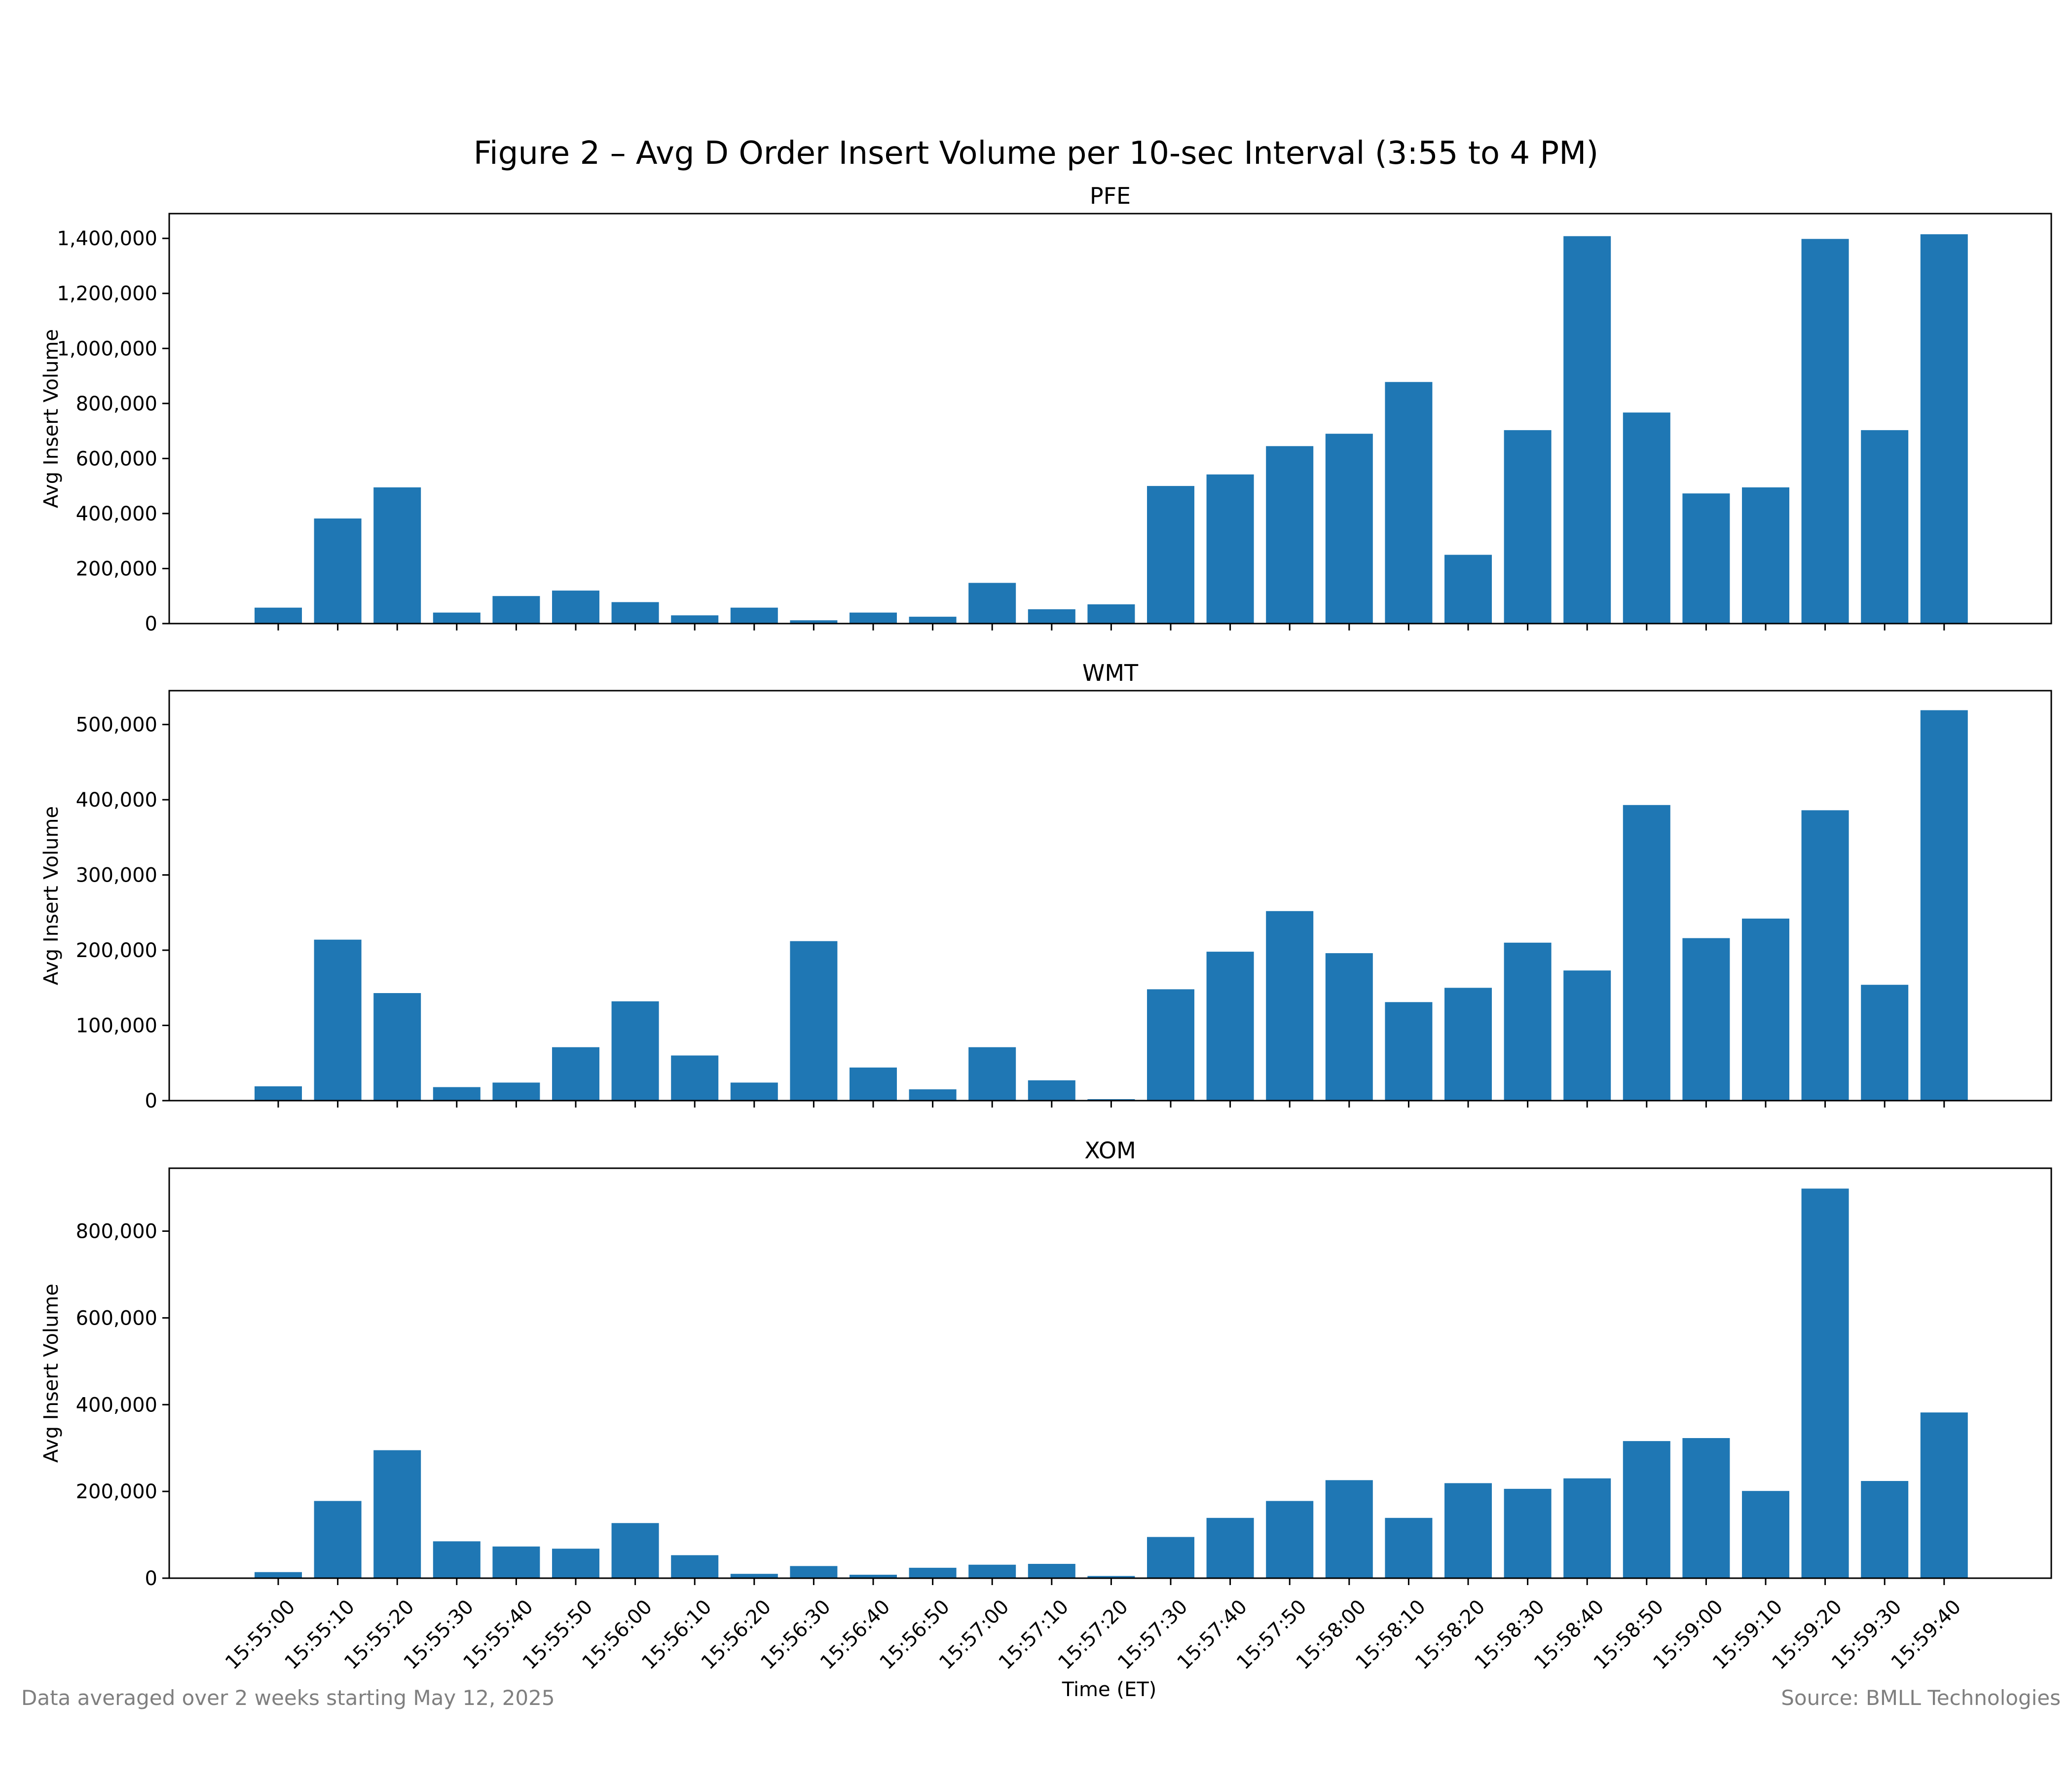 This screenshot has height=1776, width=2072. What do you see at coordinates (117, 514) in the screenshot?
I see `y-tick-label-pfe: 400,000` at bounding box center [117, 514].